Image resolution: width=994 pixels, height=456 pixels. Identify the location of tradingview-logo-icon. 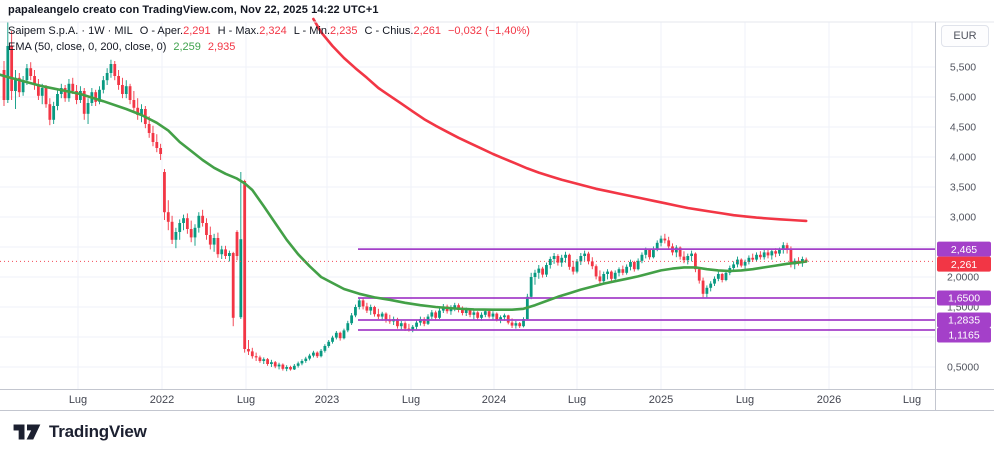
(27, 432).